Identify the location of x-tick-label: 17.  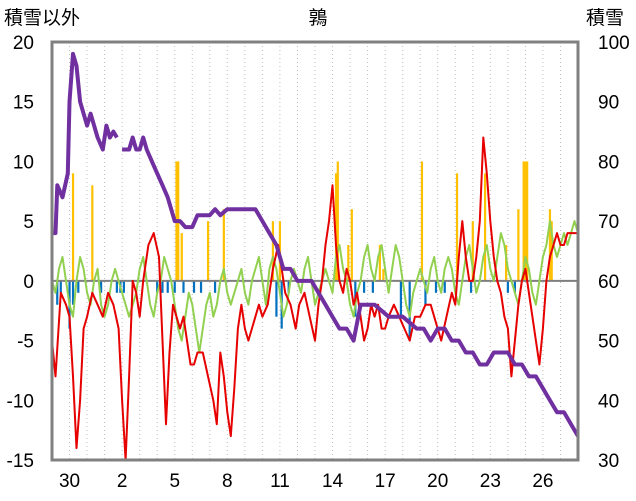
(385, 481).